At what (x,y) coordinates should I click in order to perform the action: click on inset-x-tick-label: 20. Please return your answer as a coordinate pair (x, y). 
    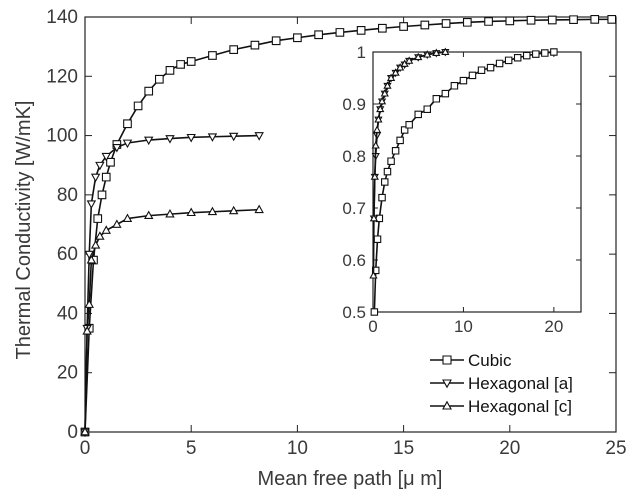
    Looking at the image, I should click on (553, 326).